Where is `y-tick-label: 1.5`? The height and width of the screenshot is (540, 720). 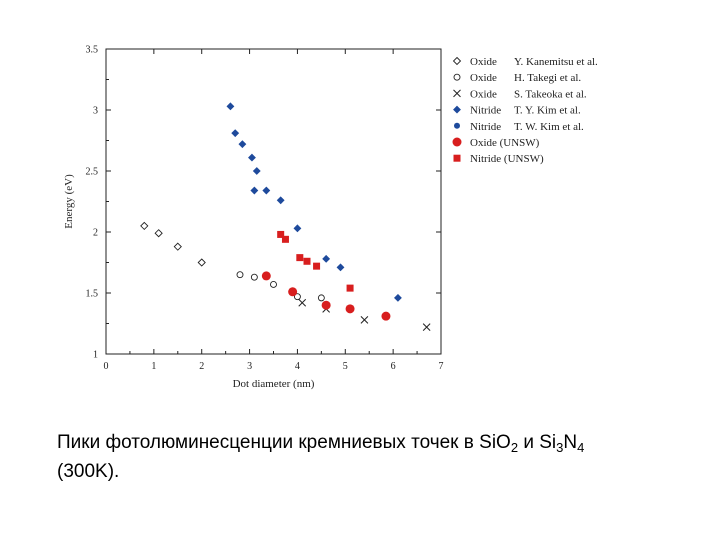 y-tick-label: 1.5 is located at coordinates (92, 294).